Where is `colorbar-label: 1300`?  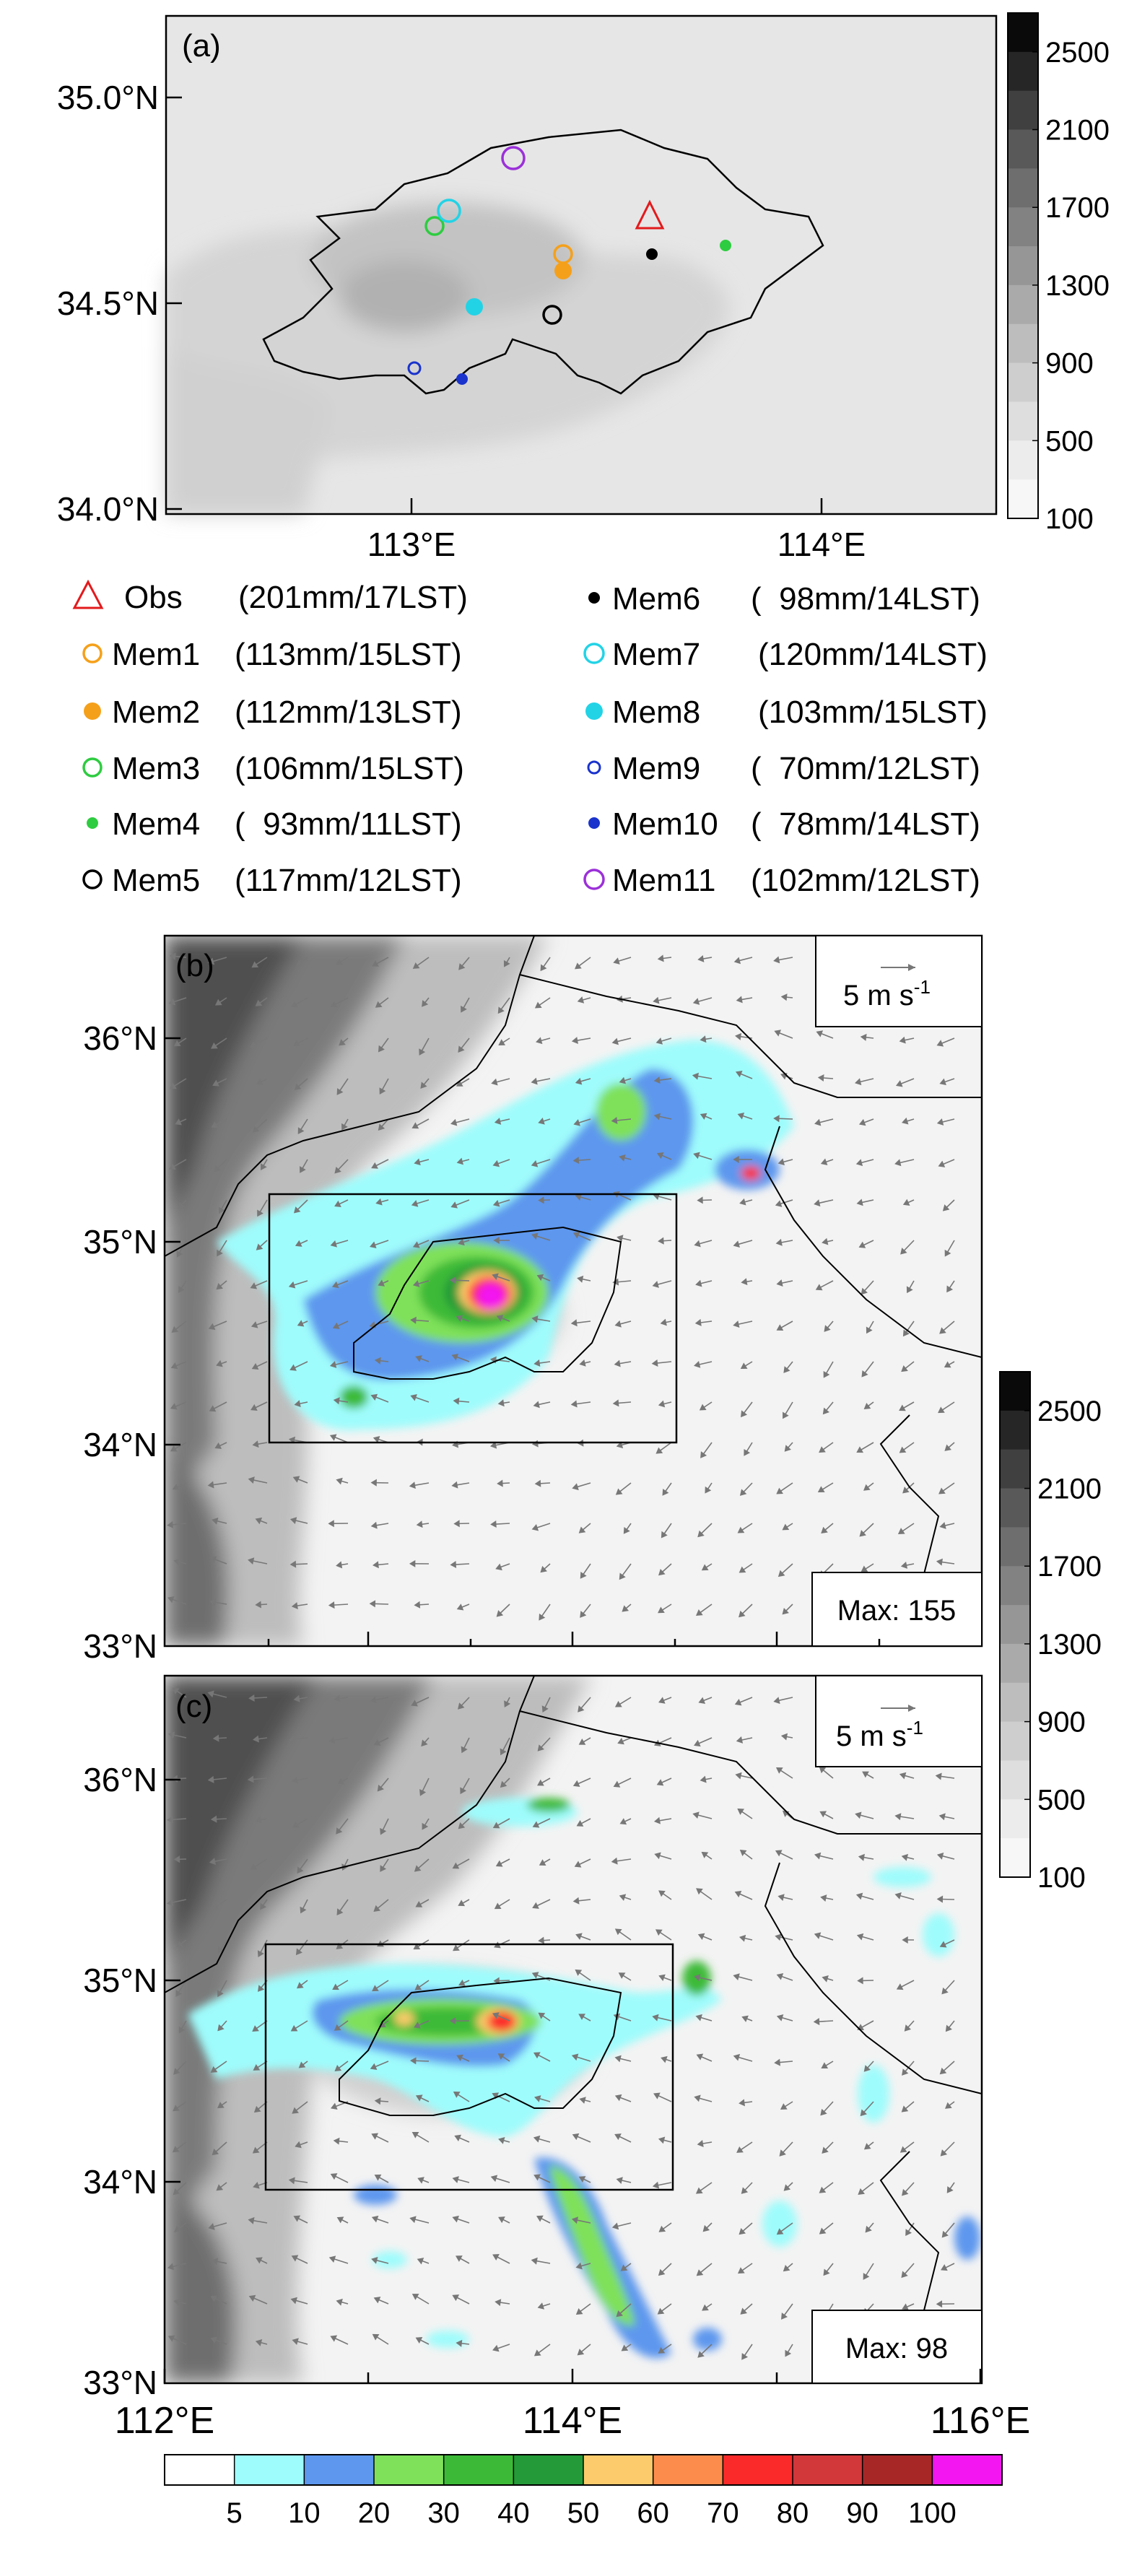 colorbar-label: 1300 is located at coordinates (1078, 286).